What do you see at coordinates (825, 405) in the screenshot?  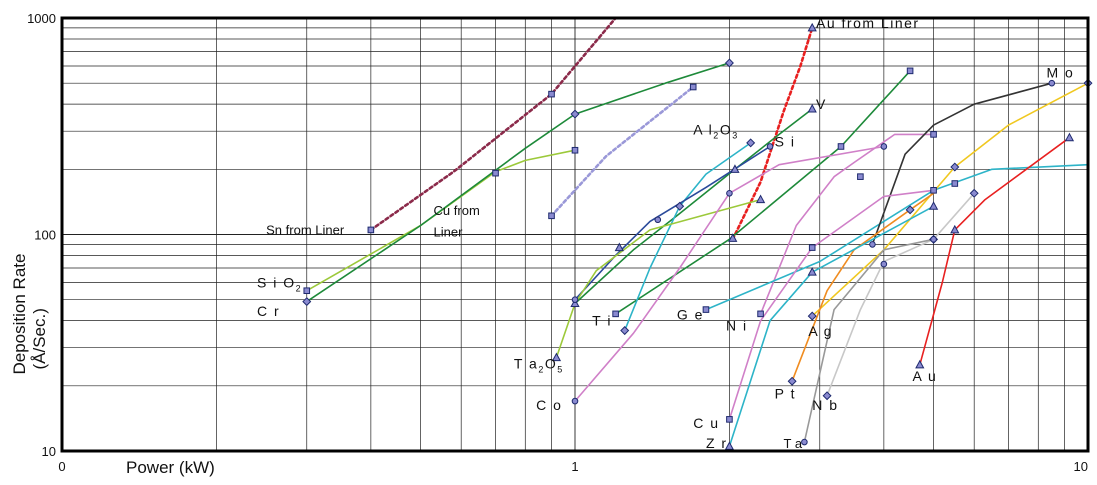 I see `series-label-nb: N b` at bounding box center [825, 405].